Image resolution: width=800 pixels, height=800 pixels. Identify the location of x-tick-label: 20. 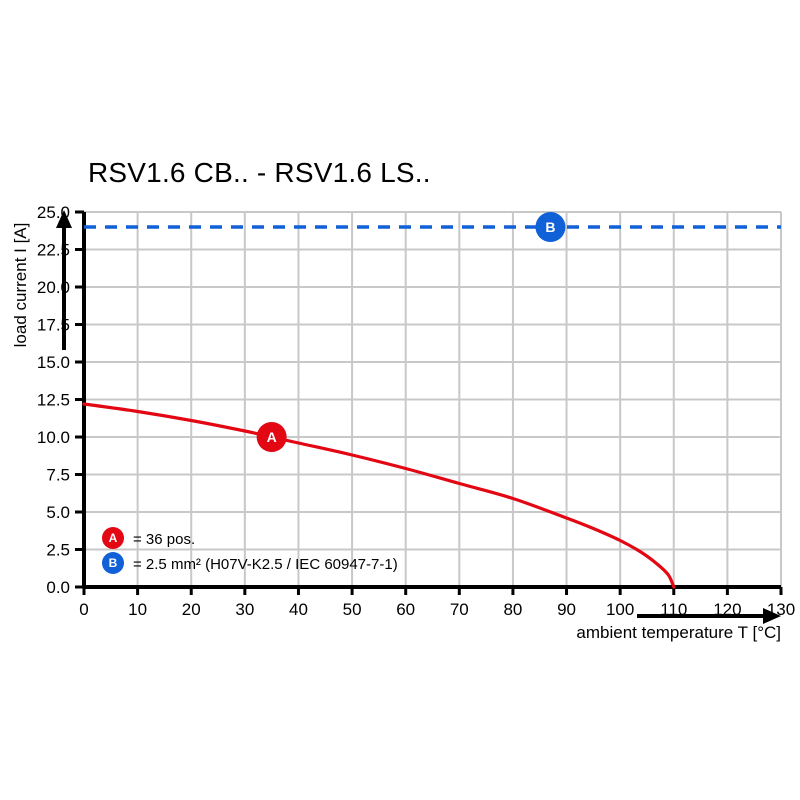
(191, 609).